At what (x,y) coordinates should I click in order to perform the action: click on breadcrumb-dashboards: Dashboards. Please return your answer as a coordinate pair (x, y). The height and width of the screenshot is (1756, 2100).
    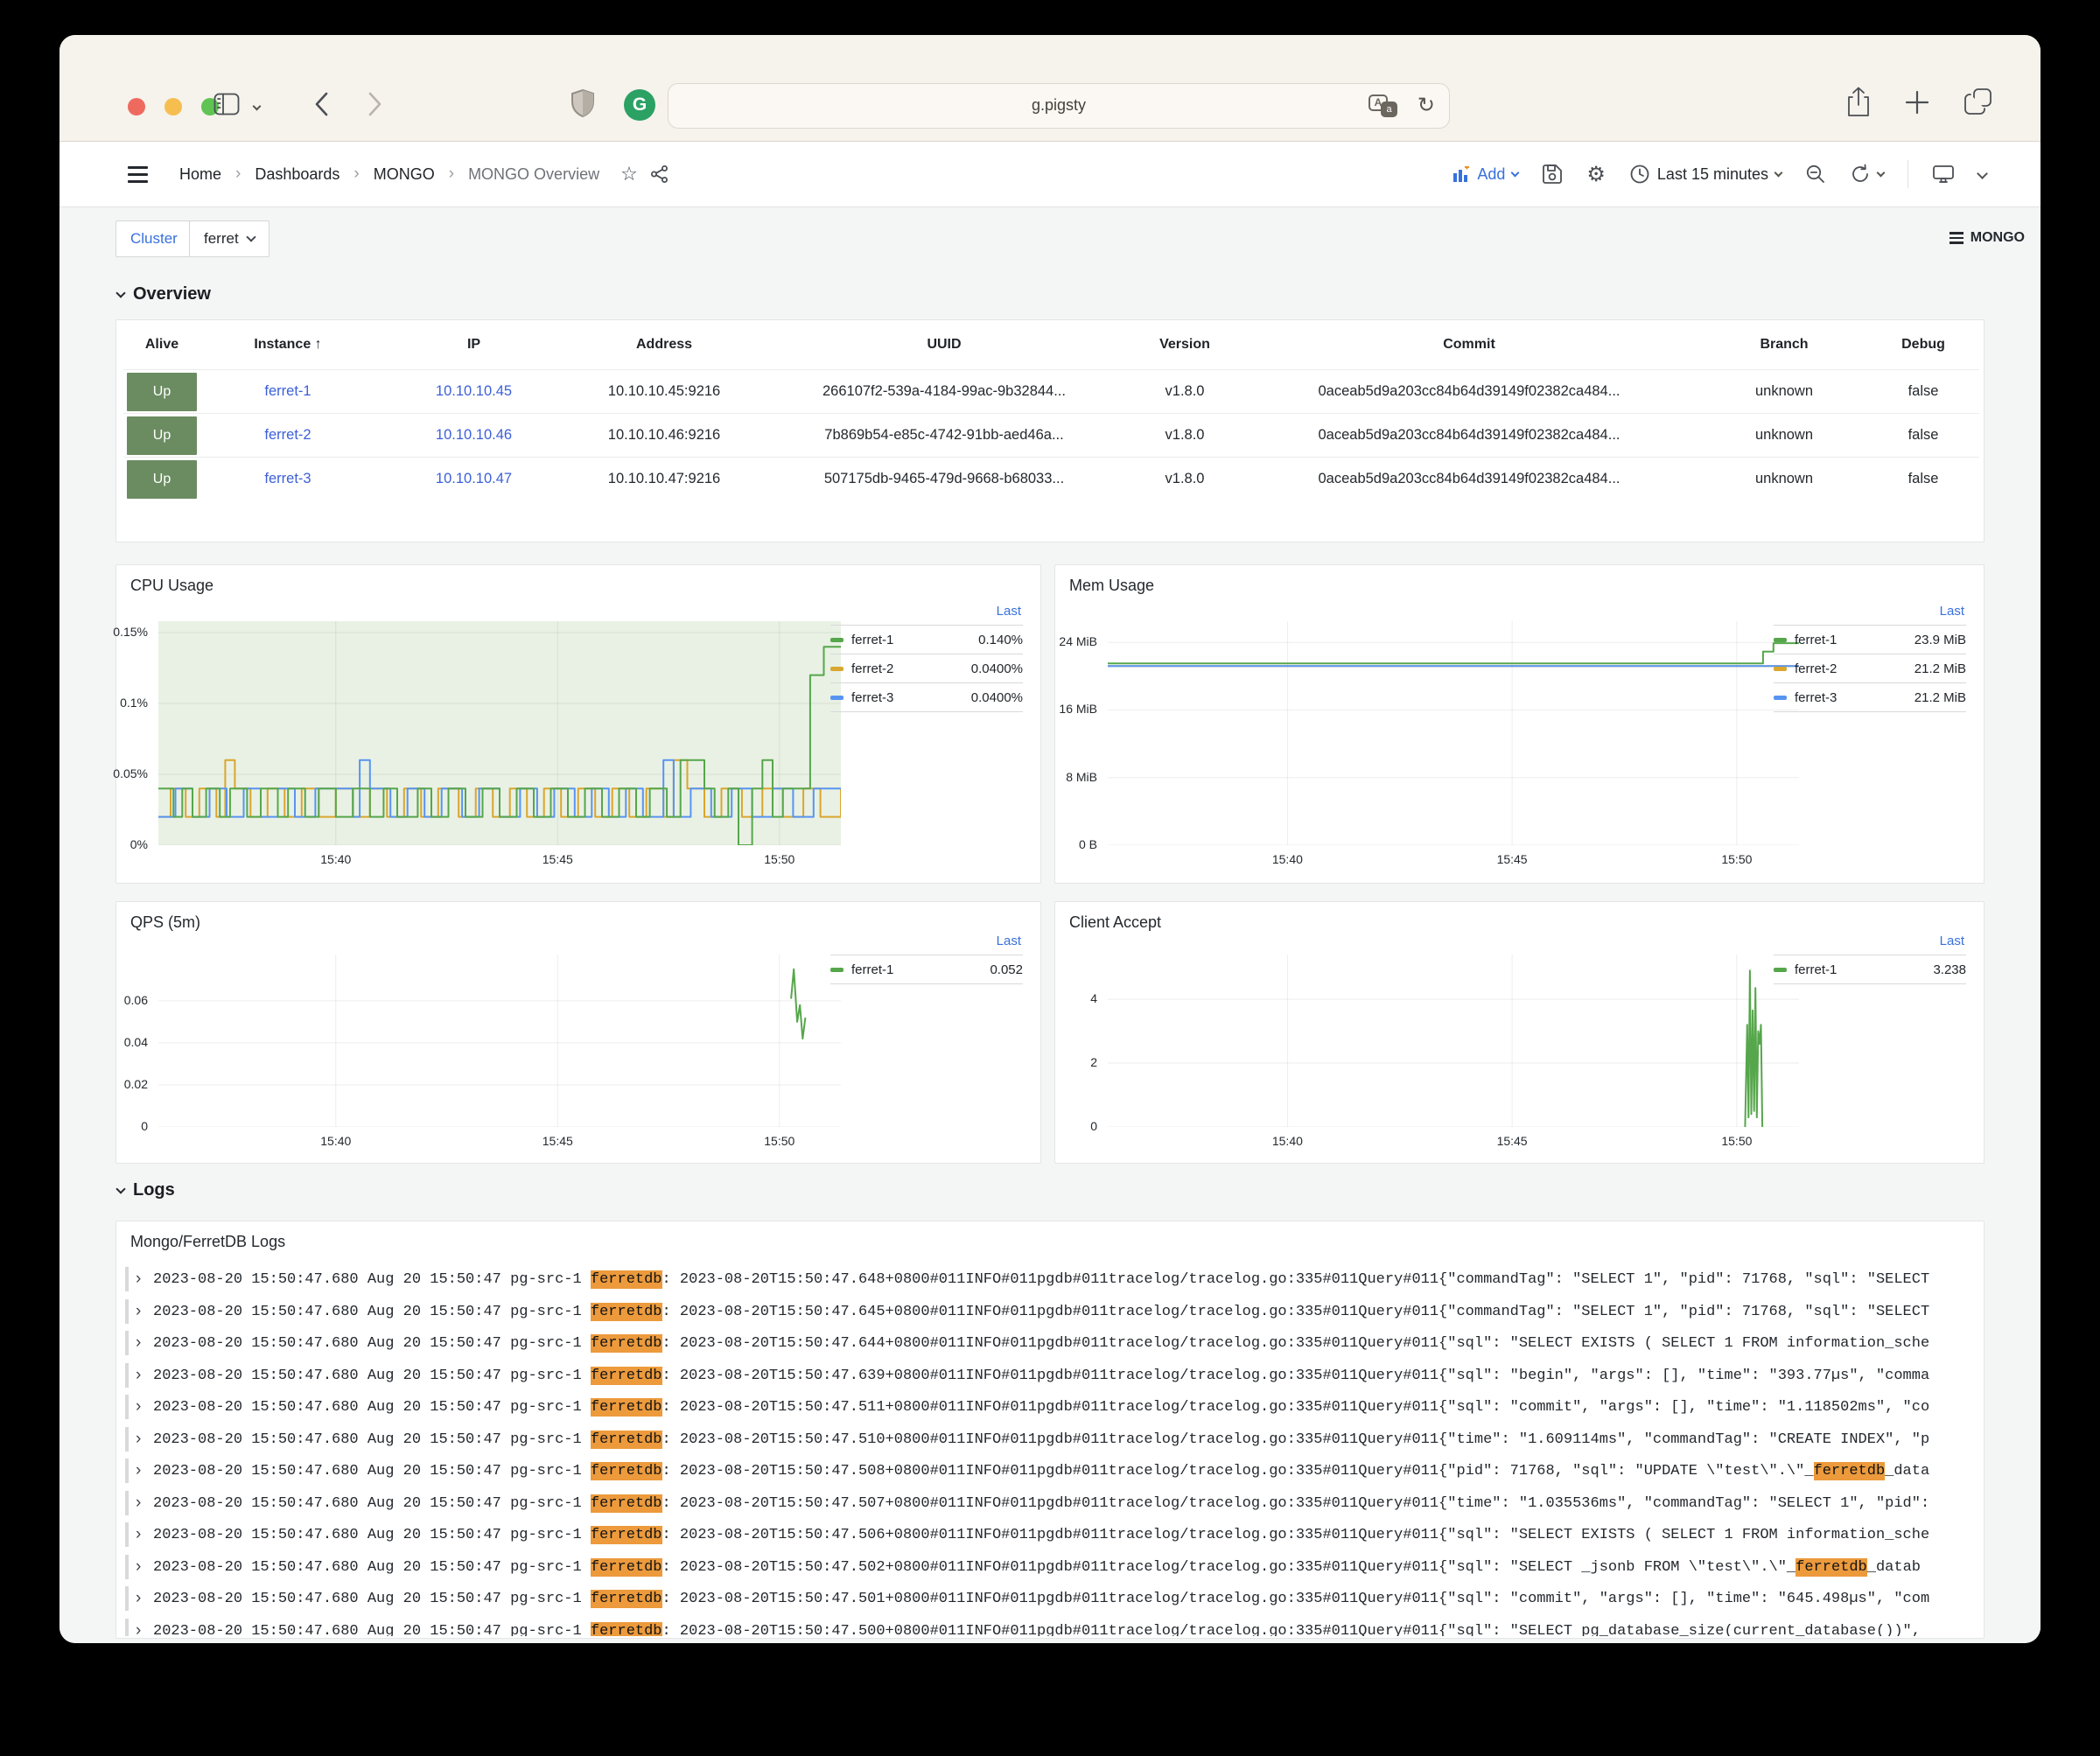
    Looking at the image, I should click on (297, 173).